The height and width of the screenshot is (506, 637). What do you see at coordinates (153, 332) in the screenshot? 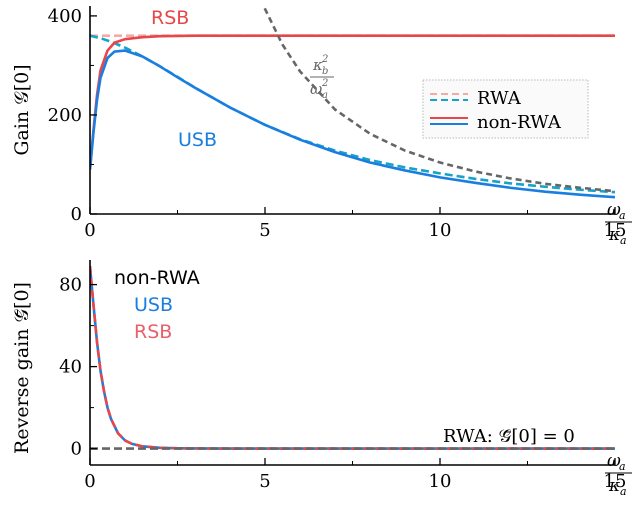
I see `bottom-annotation-rsb: RSB` at bounding box center [153, 332].